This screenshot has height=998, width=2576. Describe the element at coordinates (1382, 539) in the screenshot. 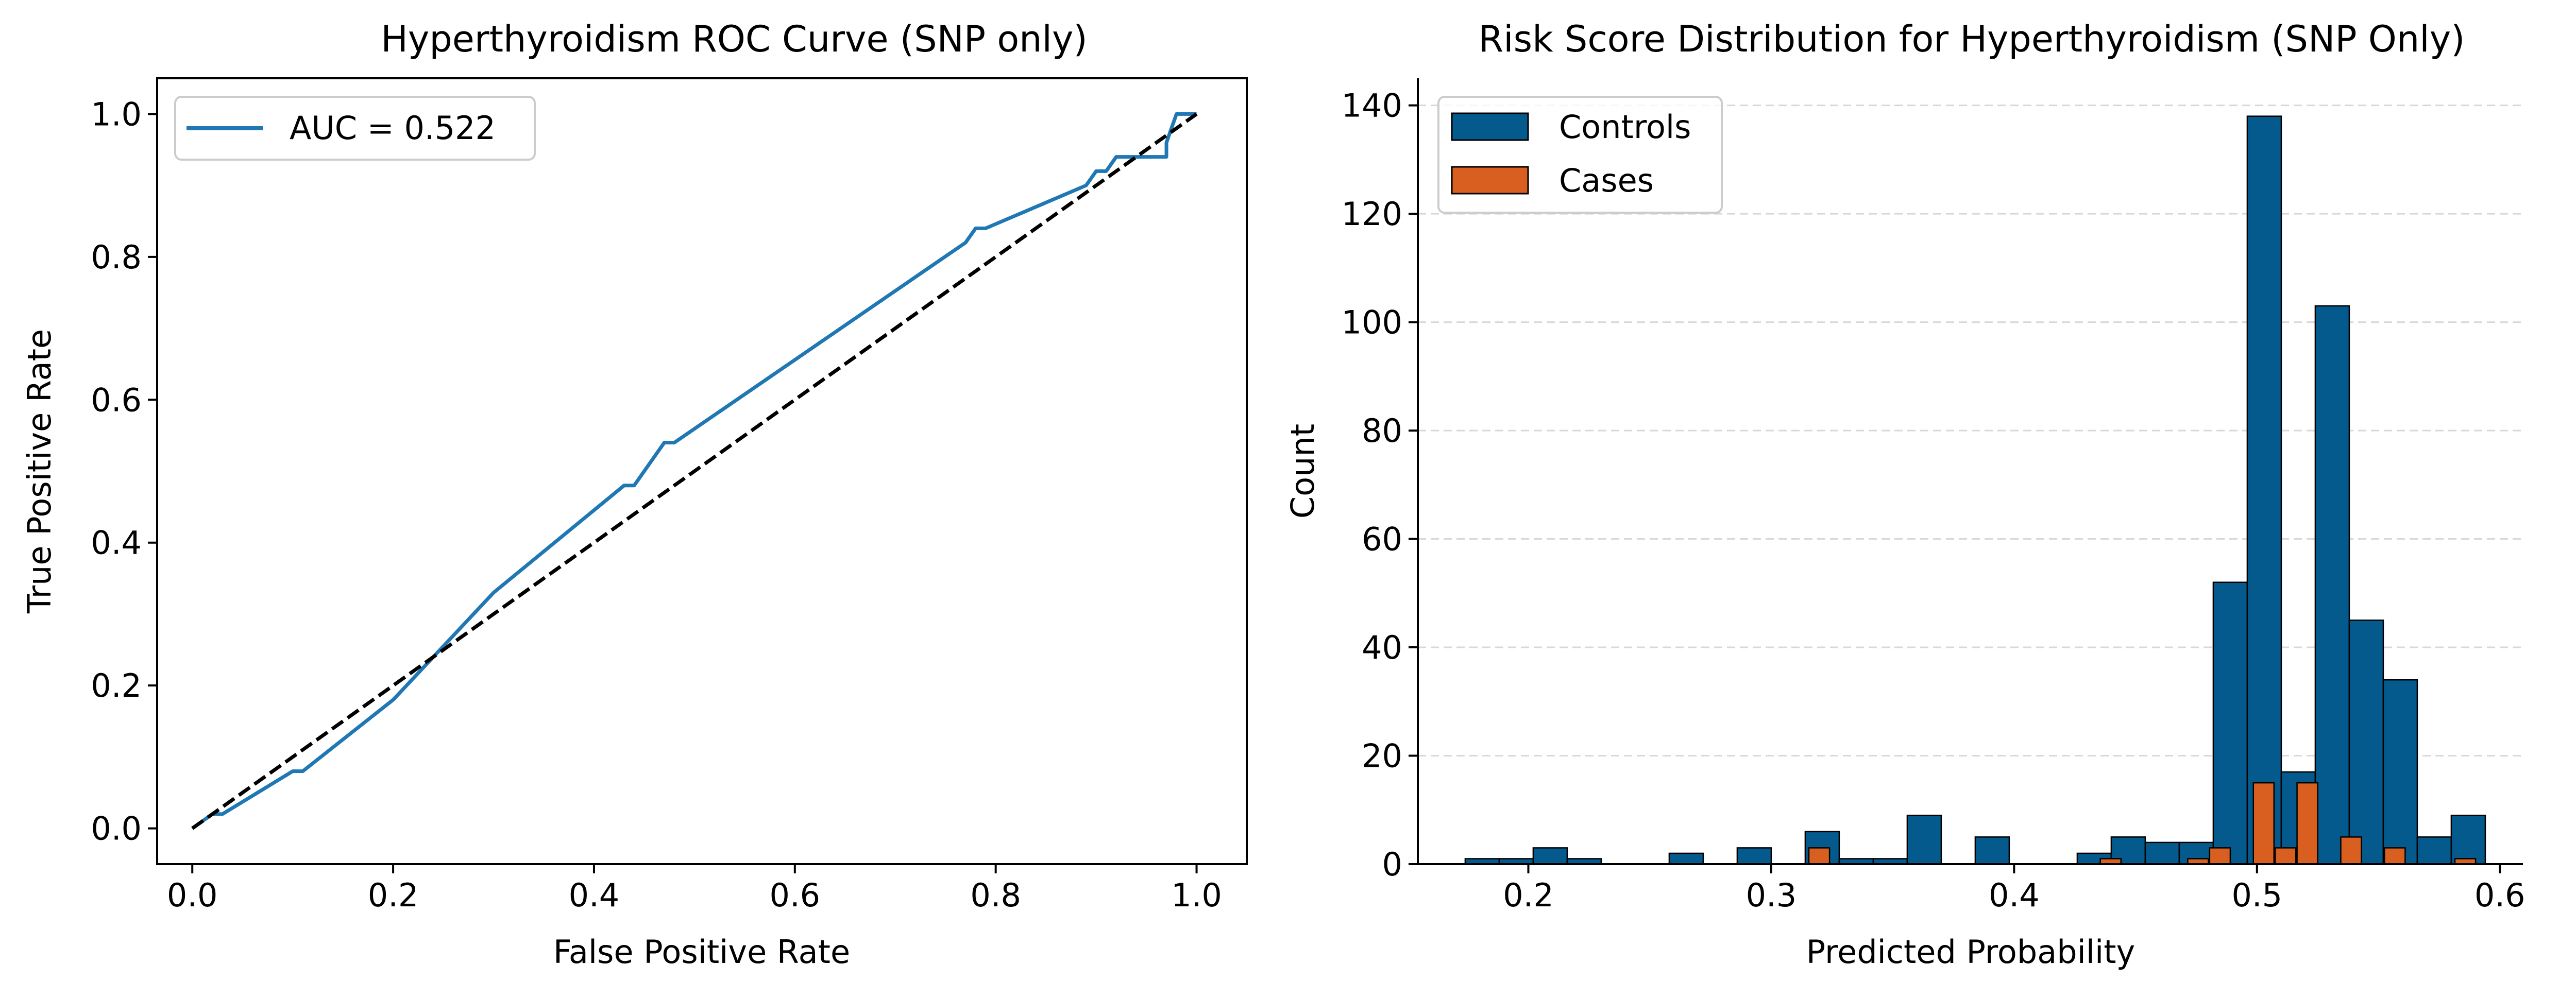

I see `histogram-y-tick-label: 60` at that location.